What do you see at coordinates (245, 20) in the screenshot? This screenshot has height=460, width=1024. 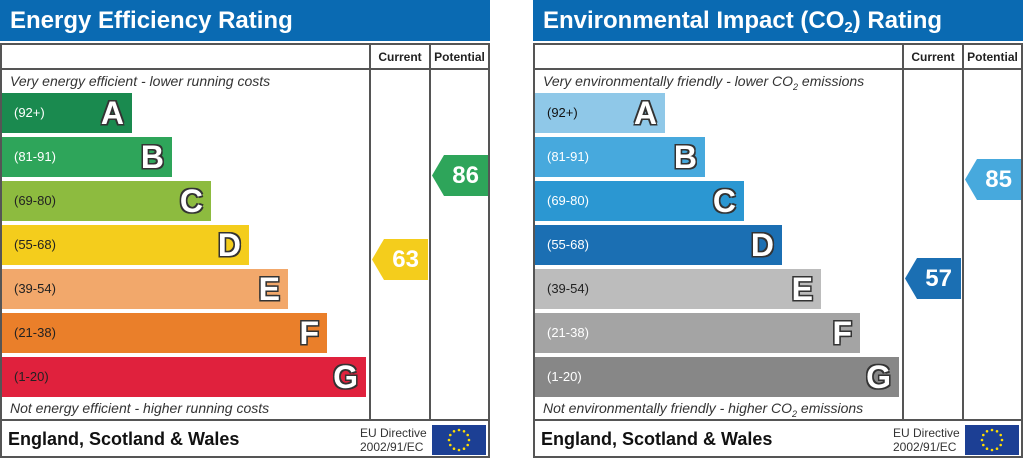 I see `chart-title: Energy Efficiency Rating` at bounding box center [245, 20].